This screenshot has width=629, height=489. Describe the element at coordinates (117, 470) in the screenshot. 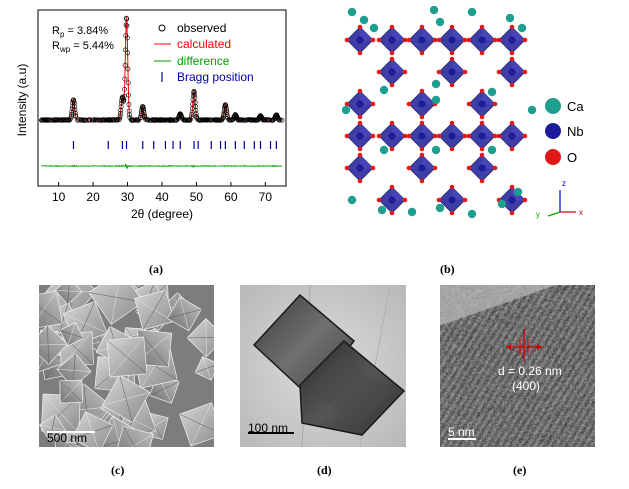

I see `caption-c: (c)` at that location.